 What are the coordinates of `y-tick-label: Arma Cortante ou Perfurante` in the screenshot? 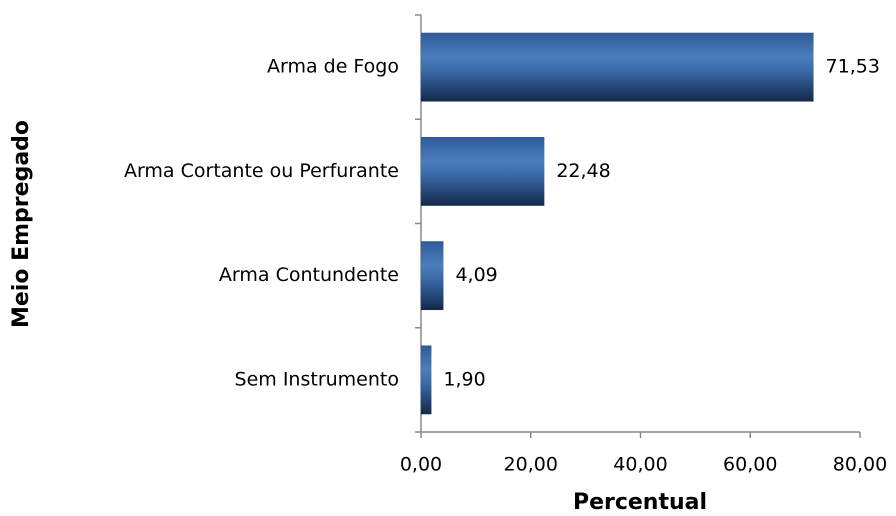 It's located at (261, 171).